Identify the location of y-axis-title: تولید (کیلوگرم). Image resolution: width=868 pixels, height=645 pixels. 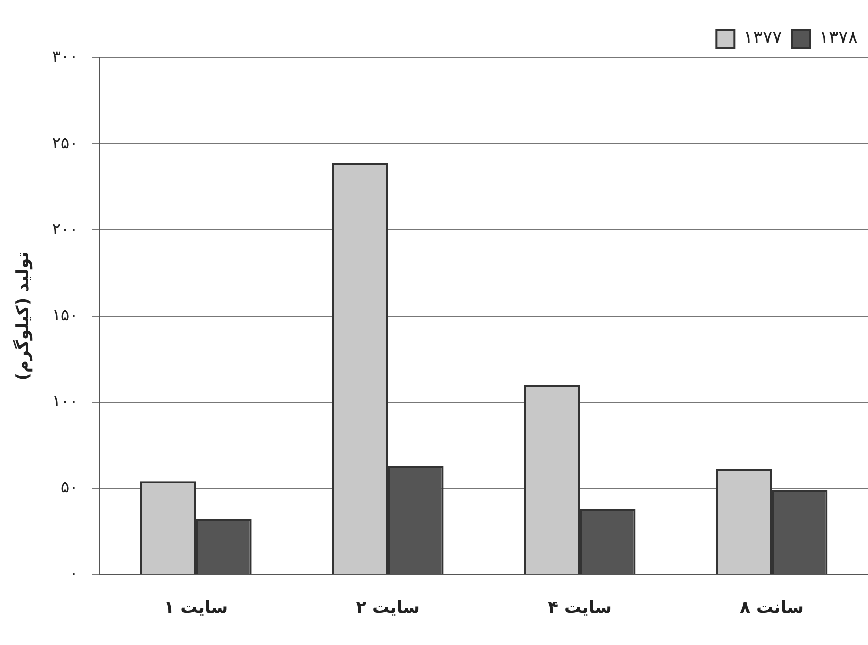
(23, 316).